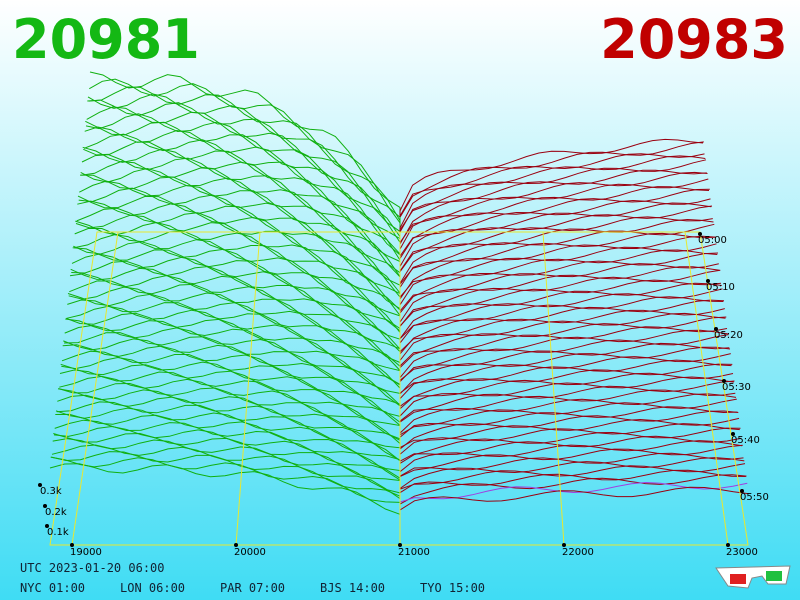 This screenshot has height=600, width=800. Describe the element at coordinates (414, 552) in the screenshot. I see `price-label: 21000` at that location.